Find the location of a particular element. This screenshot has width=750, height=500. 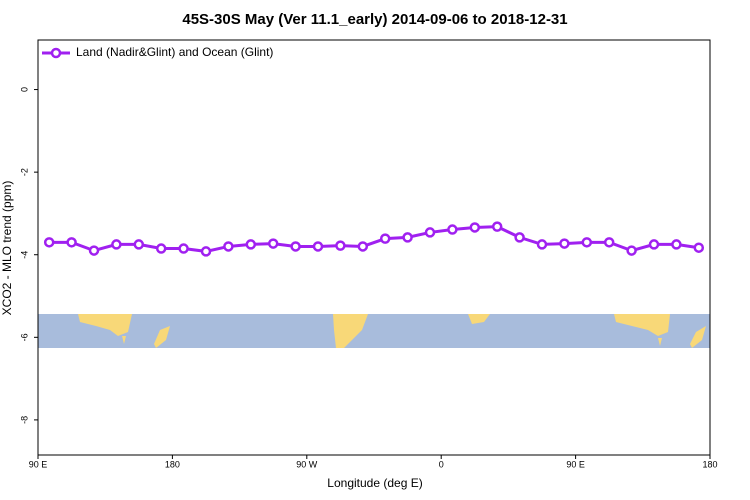

y-tick-label: -8 is located at coordinates (24, 420).